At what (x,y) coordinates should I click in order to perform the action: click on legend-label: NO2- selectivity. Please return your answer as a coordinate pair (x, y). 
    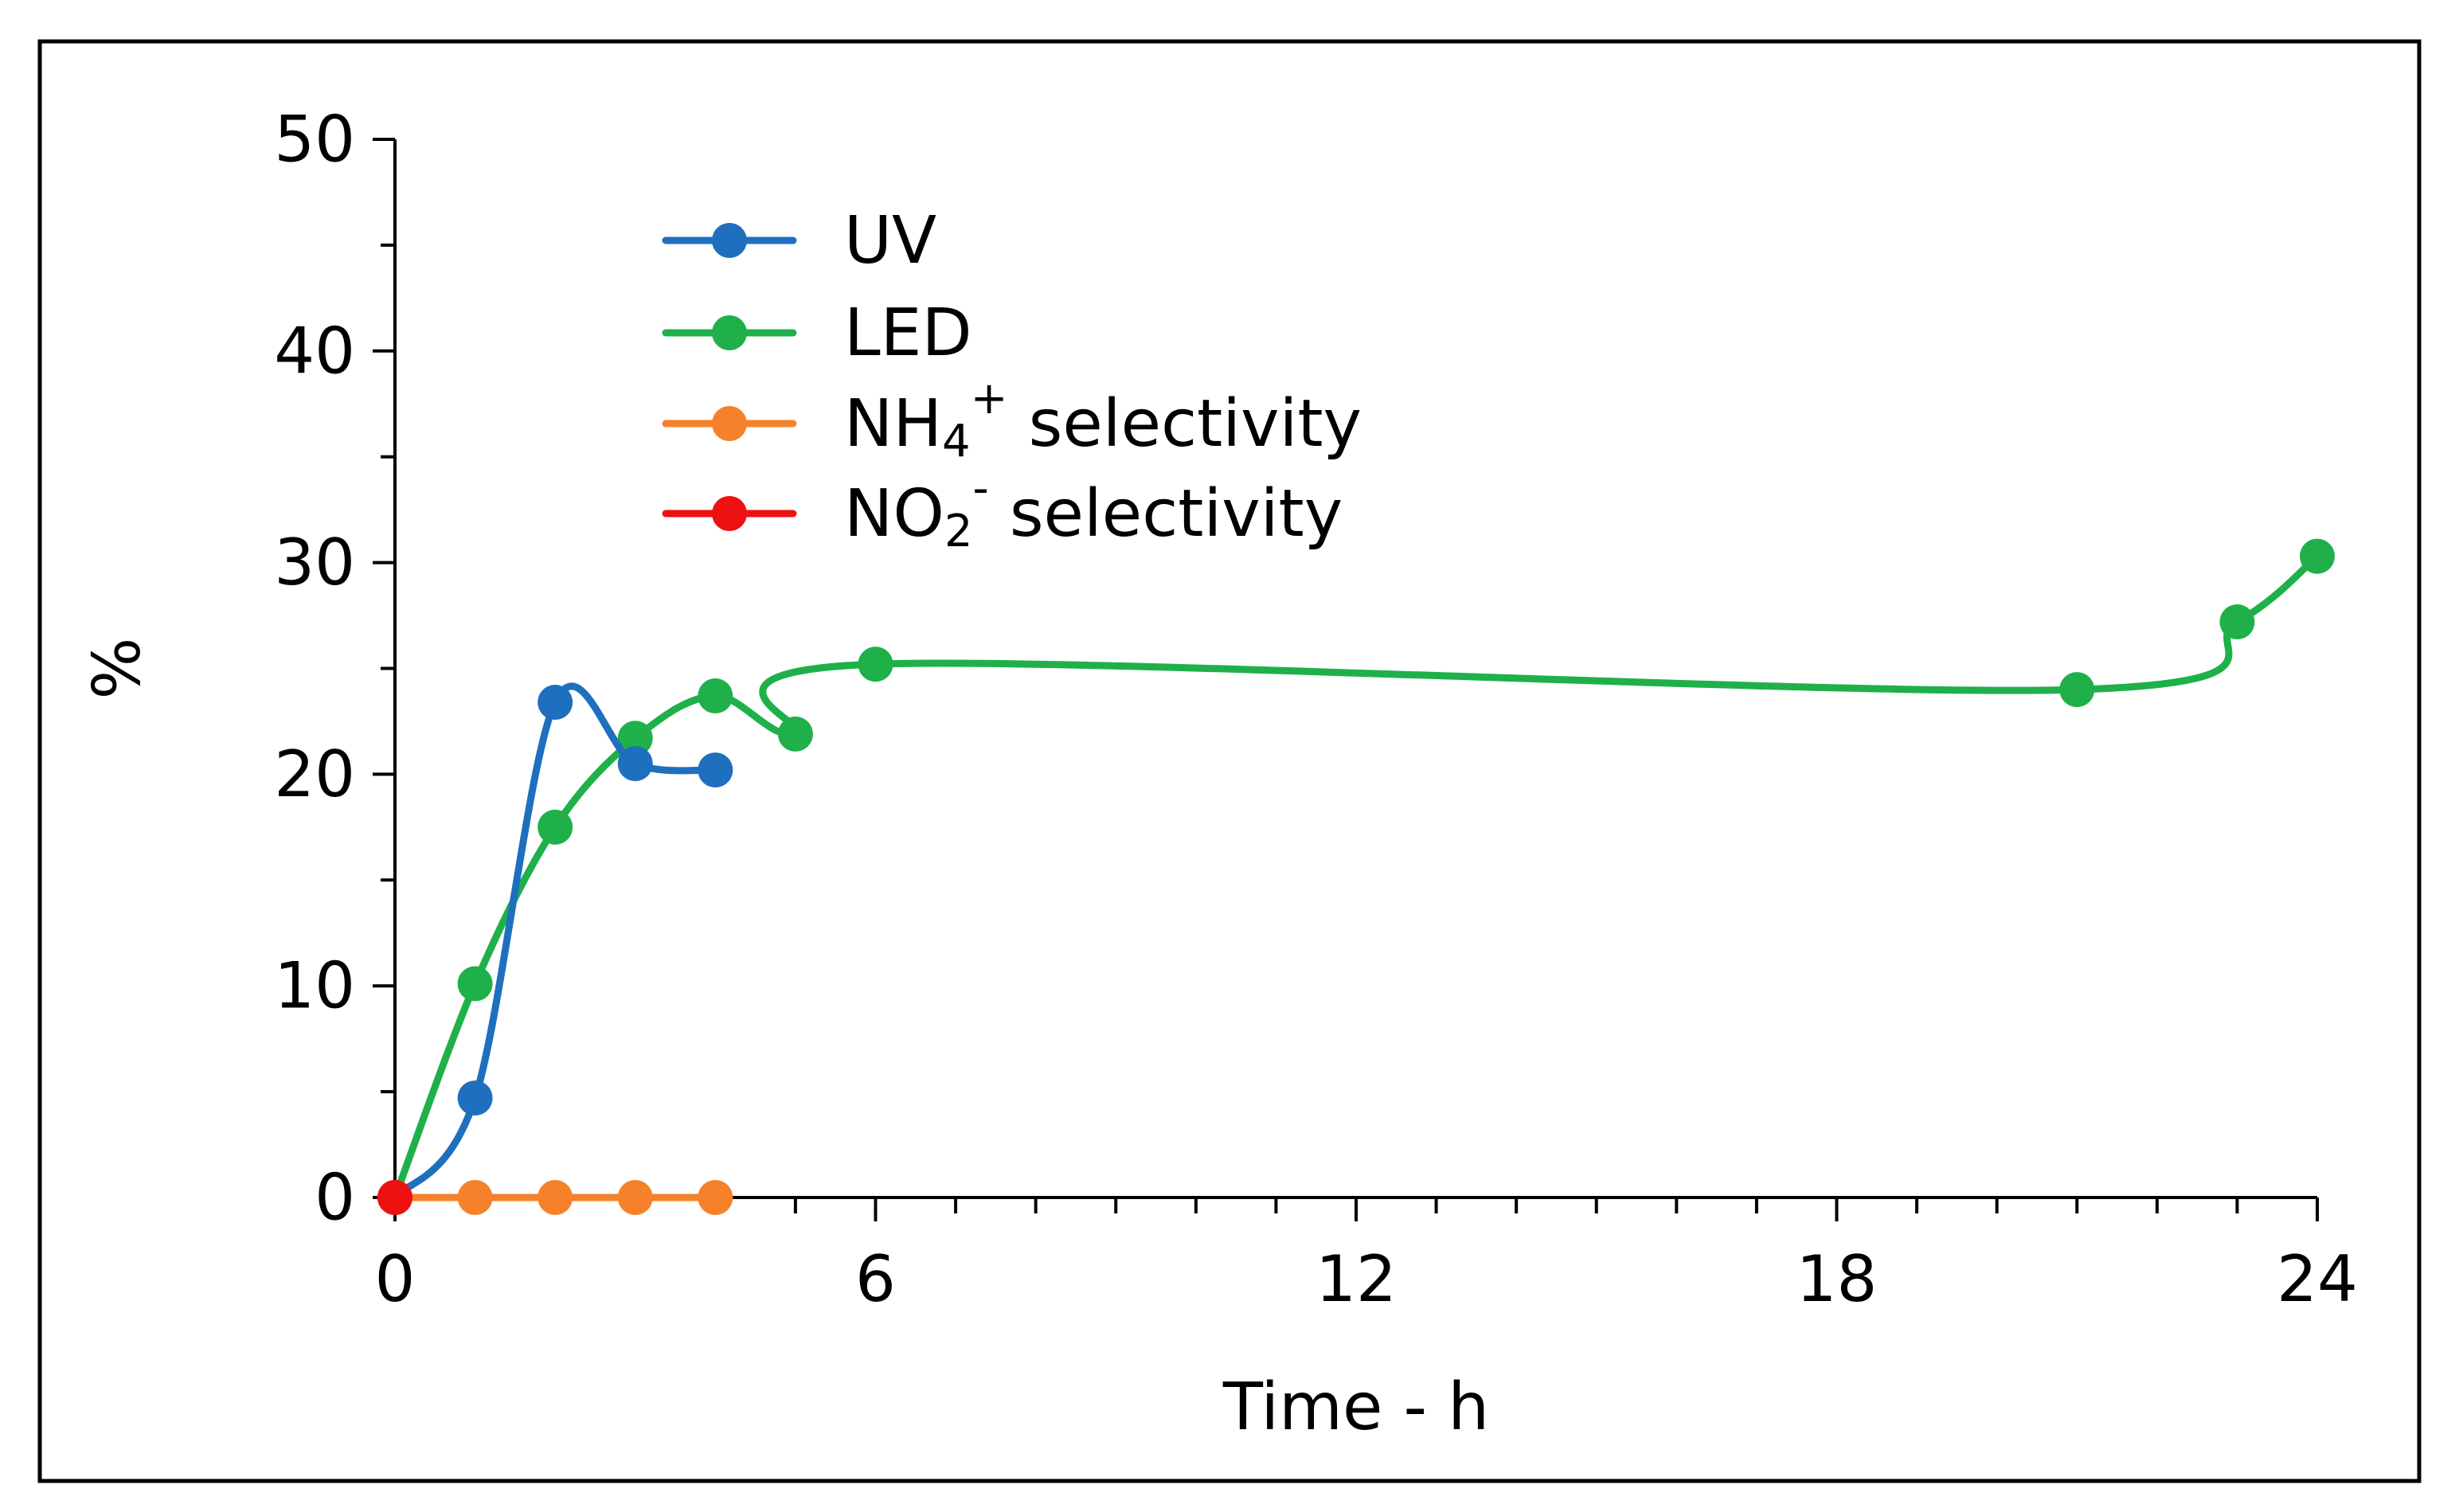
    Looking at the image, I should click on (1093, 510).